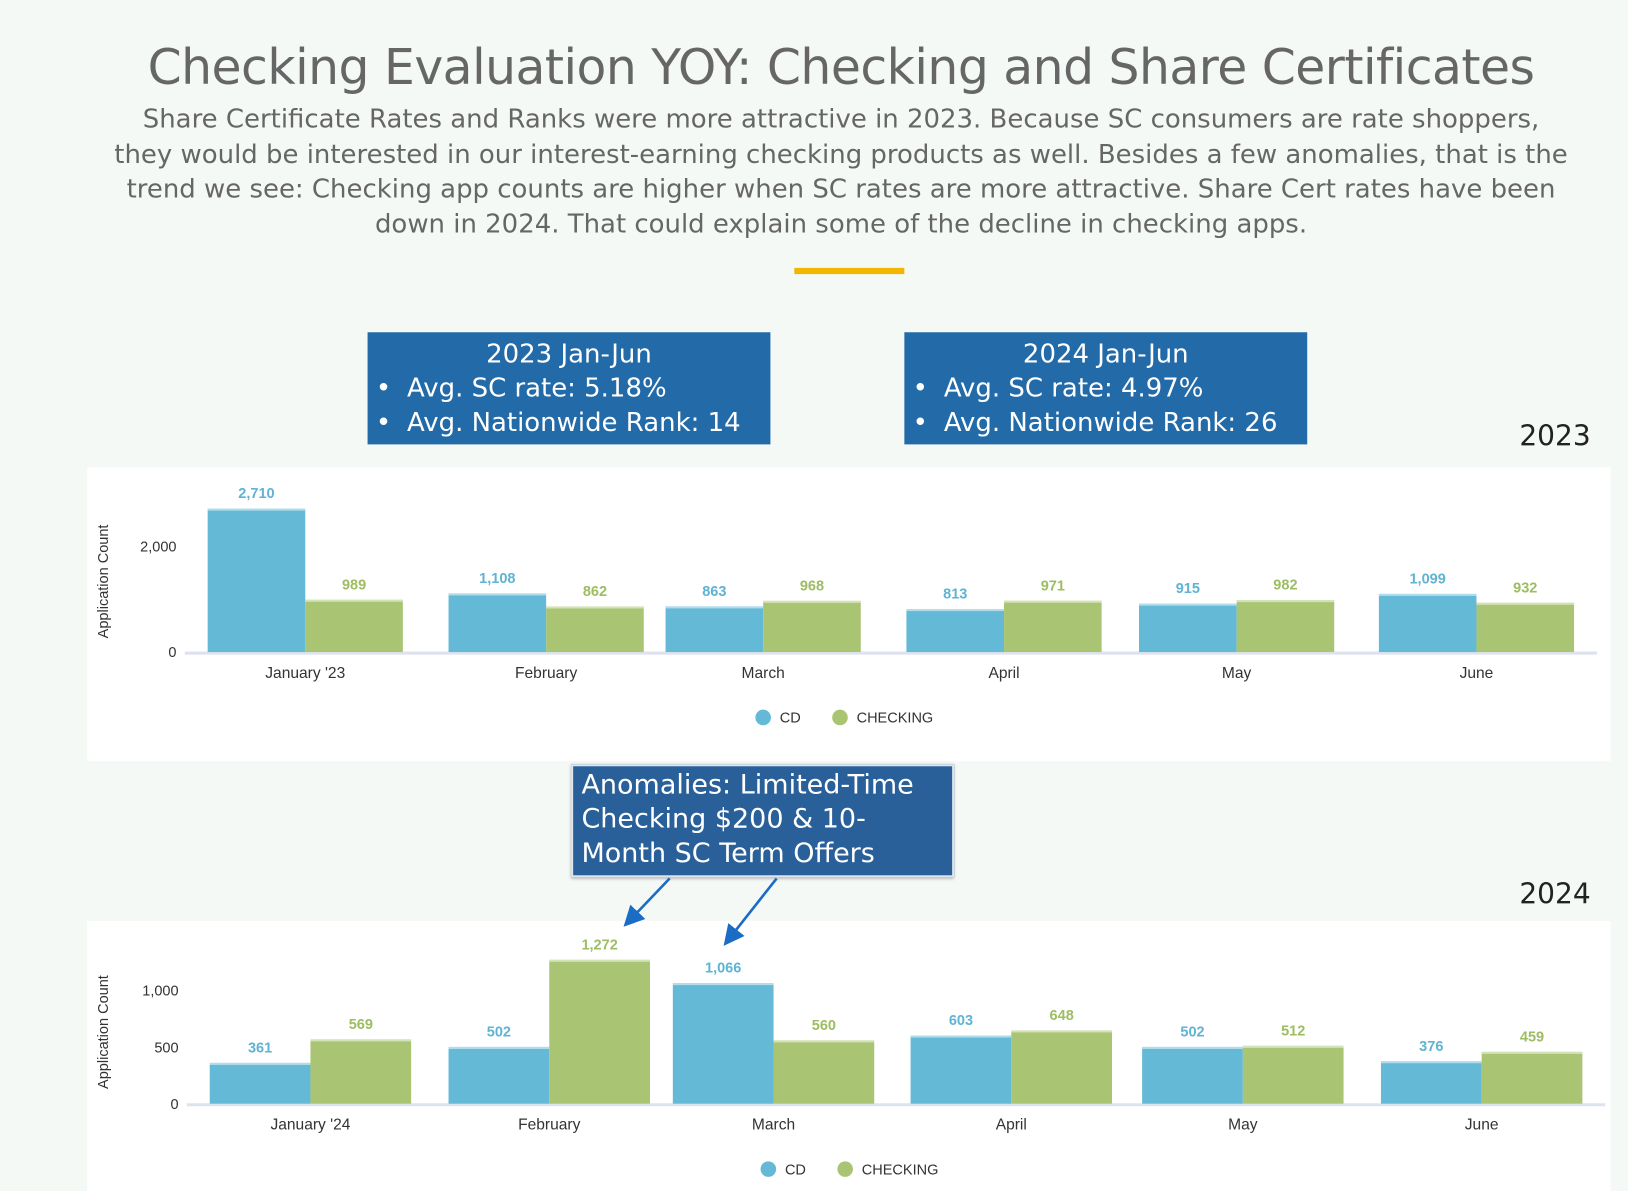  What do you see at coordinates (812, 586) in the screenshot?
I see `data-label: 968` at bounding box center [812, 586].